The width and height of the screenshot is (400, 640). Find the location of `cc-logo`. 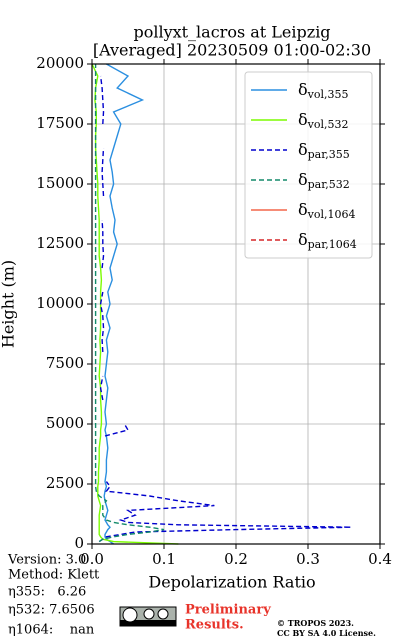

cc-logo is located at coordinates (148, 616).